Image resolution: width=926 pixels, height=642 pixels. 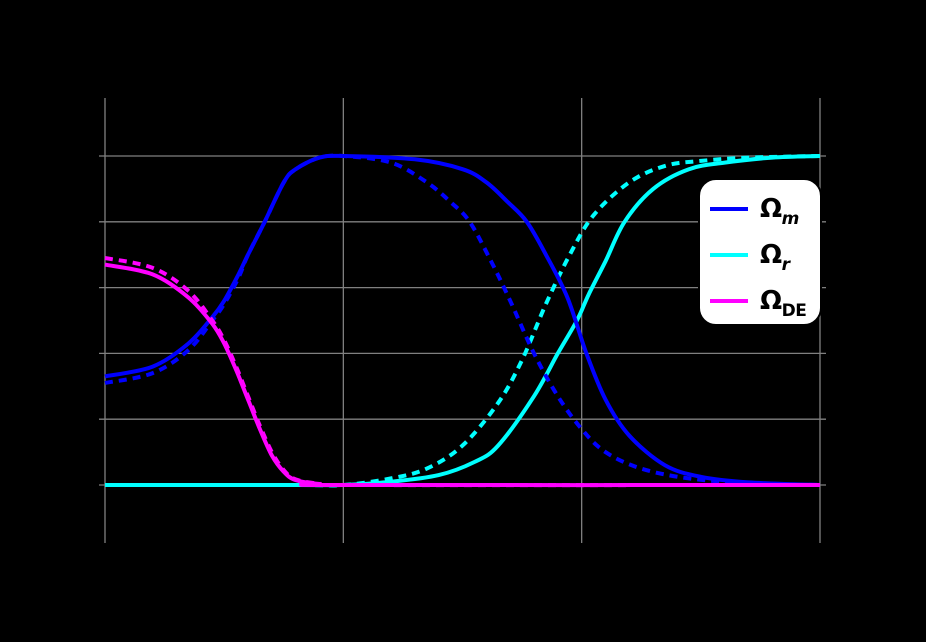 I want to click on legend-swatch-omega-m, so click(x=729, y=209).